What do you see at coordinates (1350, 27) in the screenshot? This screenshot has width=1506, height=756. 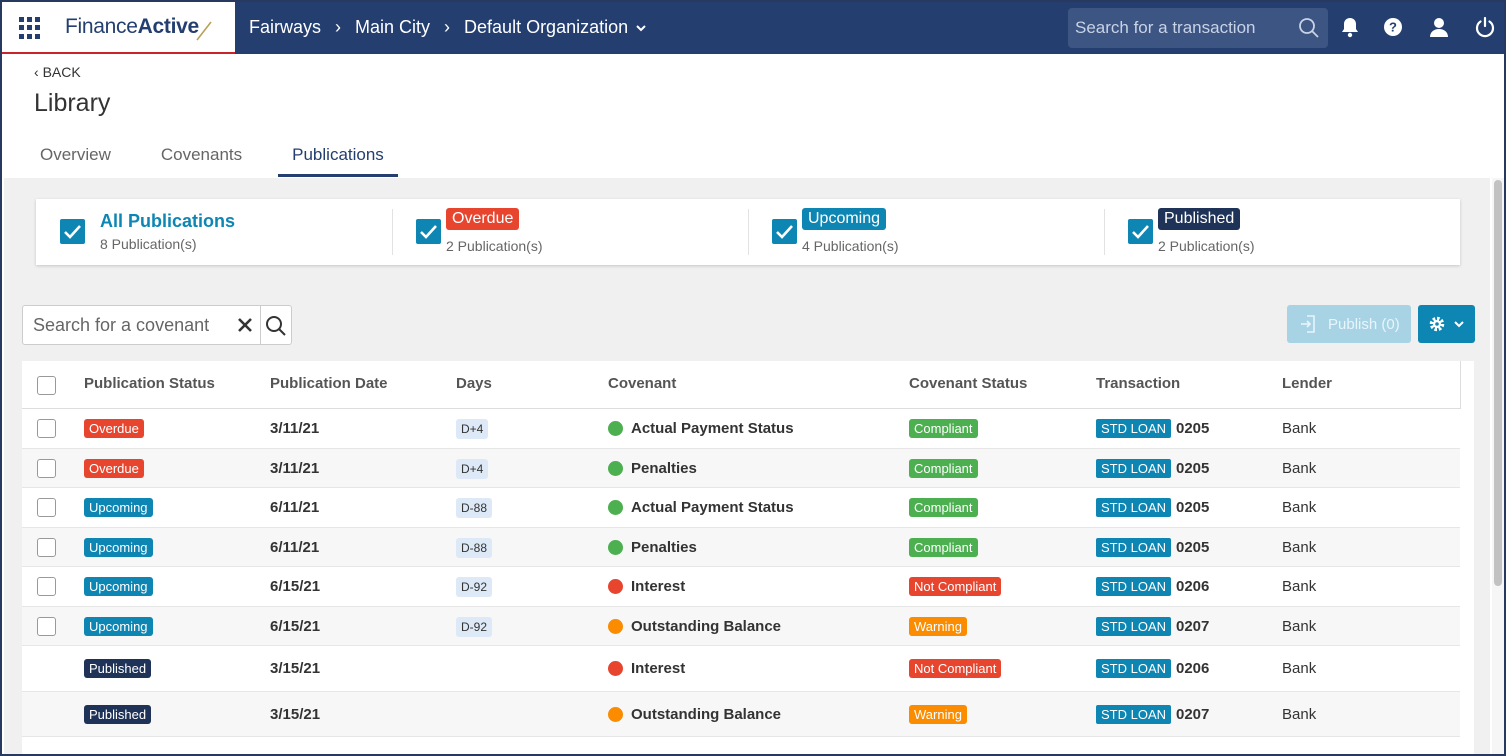 I see `bell-icon` at bounding box center [1350, 27].